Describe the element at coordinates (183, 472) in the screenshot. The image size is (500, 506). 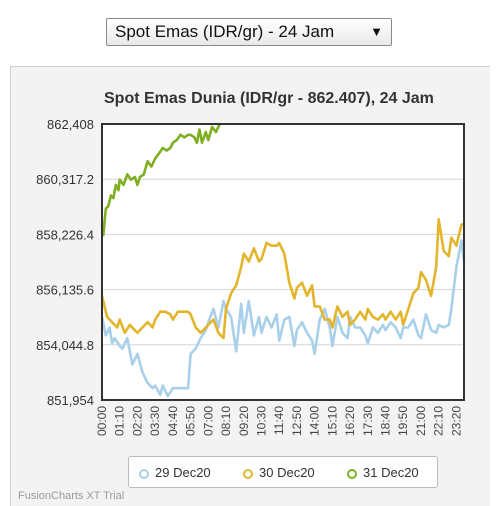
I see `legend-label: 29 Dec20` at that location.